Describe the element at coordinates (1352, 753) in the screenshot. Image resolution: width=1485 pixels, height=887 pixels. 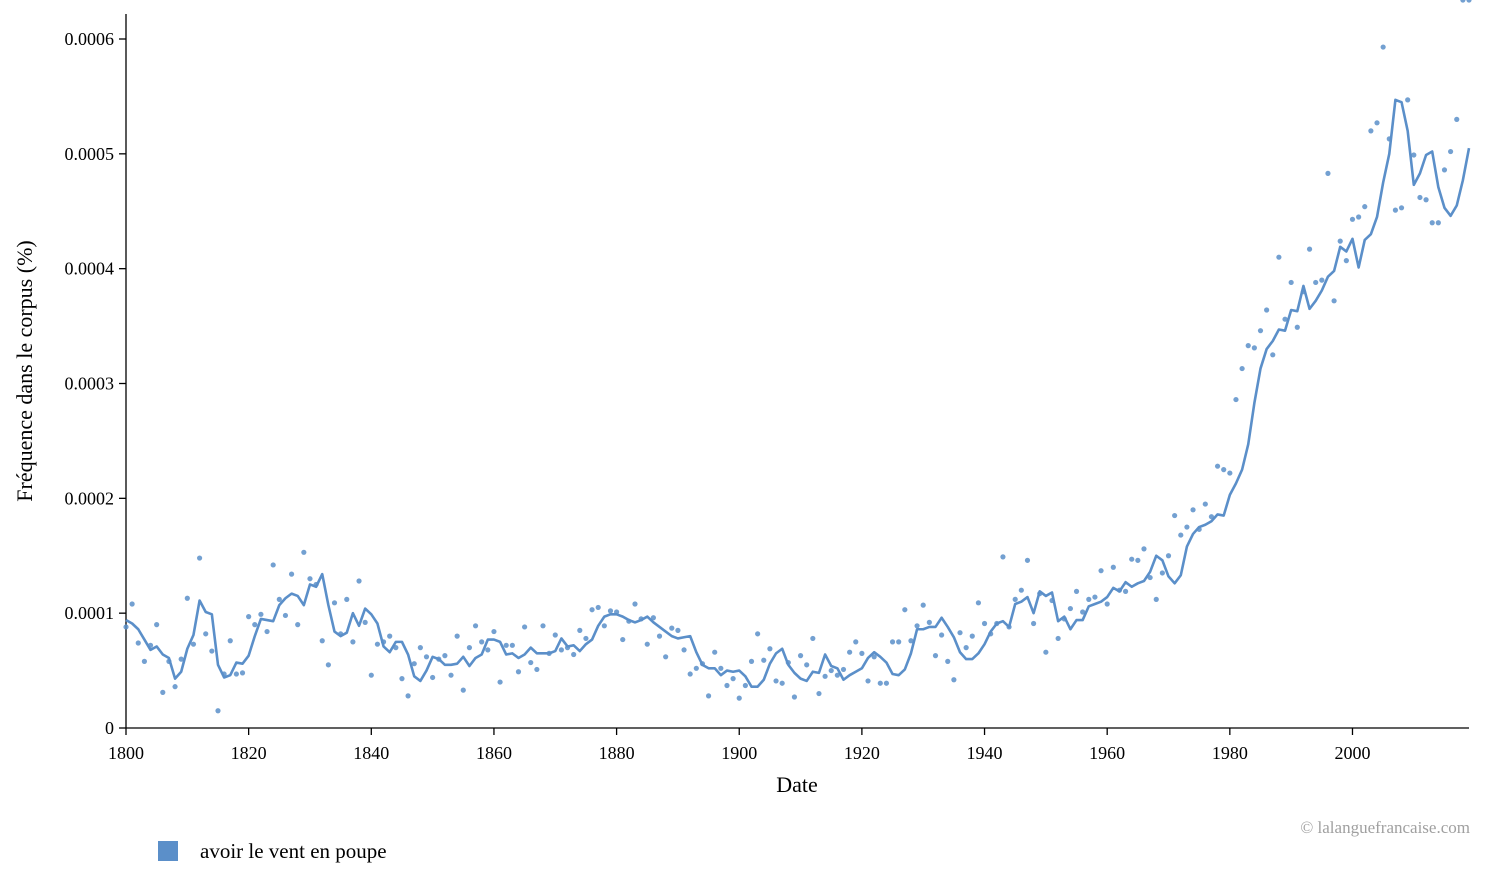
I see `x-tick-label: 2000` at that location.